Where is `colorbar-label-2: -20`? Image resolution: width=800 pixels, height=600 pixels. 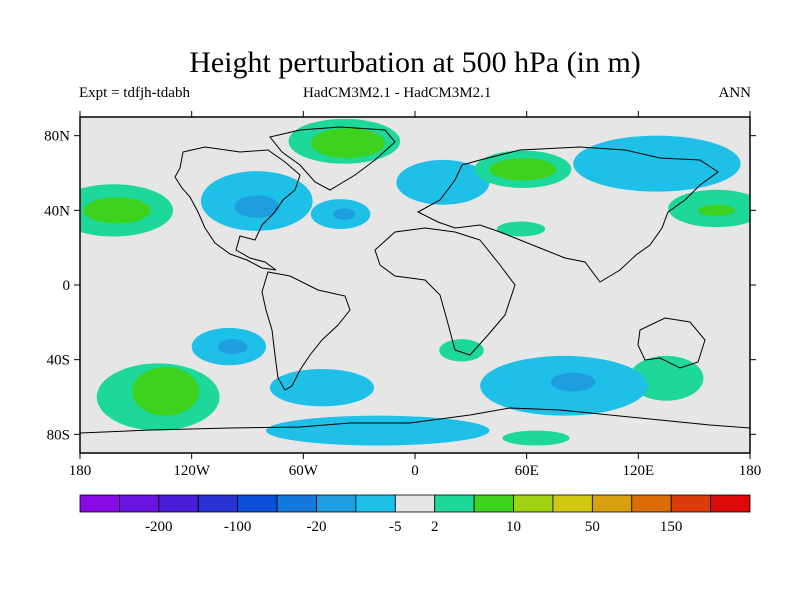
colorbar-label-2: -20 is located at coordinates (316, 527).